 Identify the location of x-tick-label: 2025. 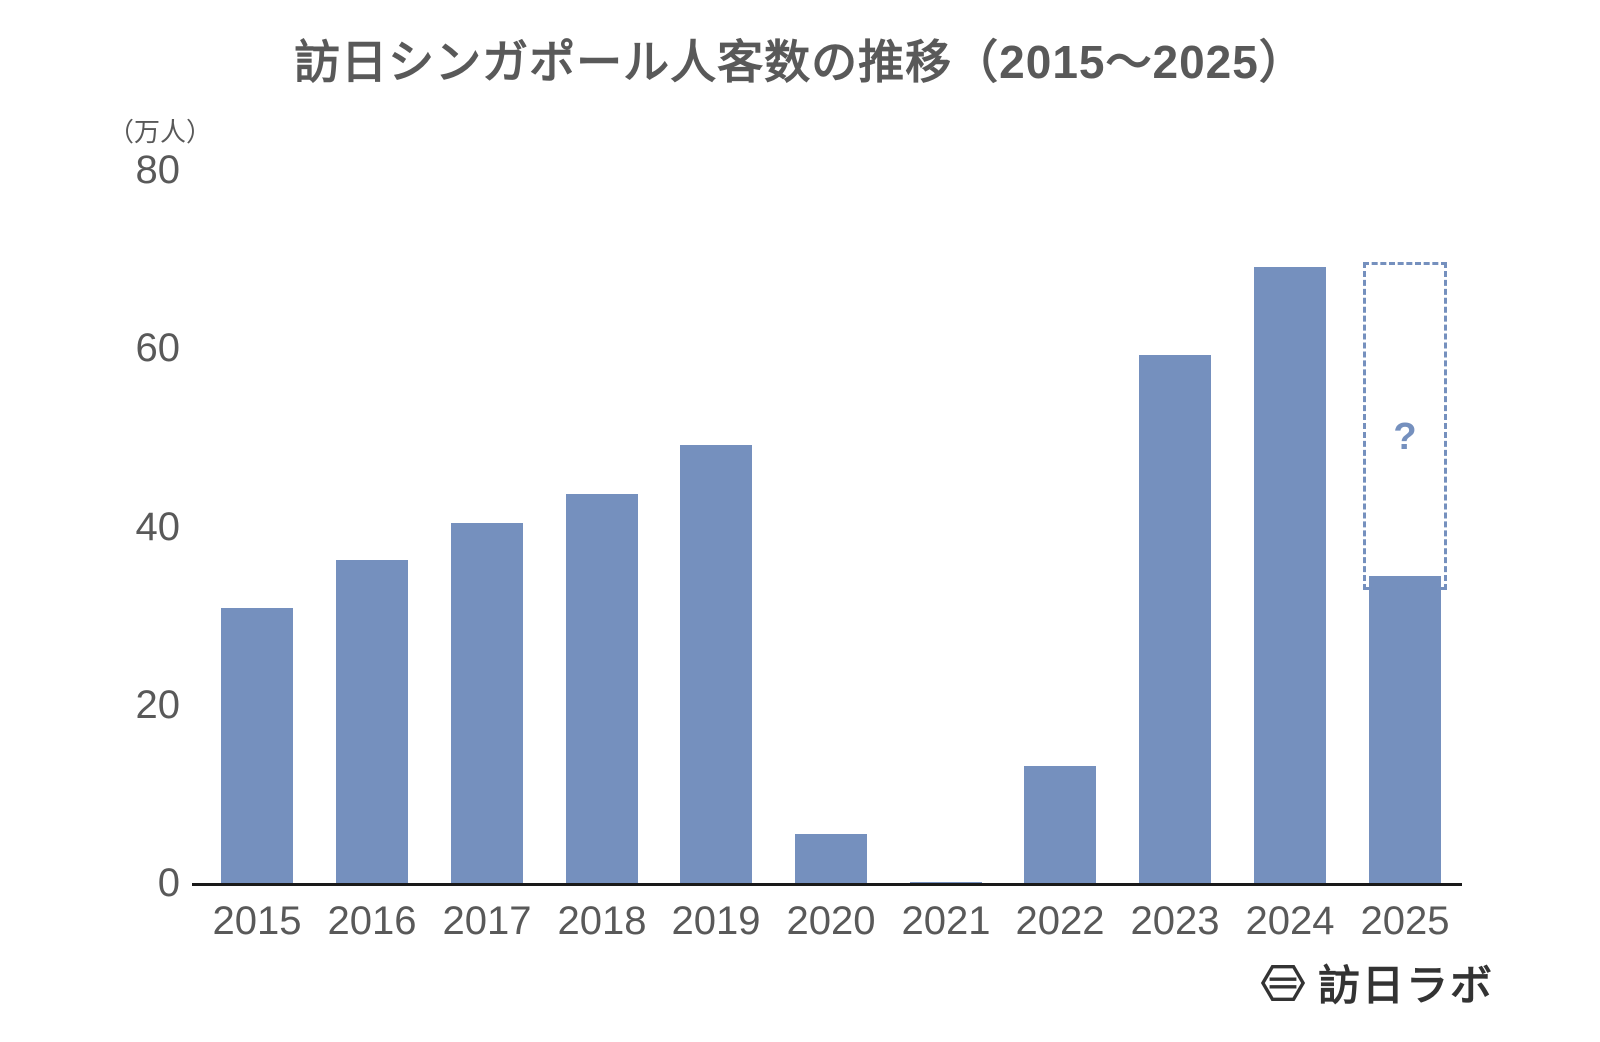
(1405, 921).